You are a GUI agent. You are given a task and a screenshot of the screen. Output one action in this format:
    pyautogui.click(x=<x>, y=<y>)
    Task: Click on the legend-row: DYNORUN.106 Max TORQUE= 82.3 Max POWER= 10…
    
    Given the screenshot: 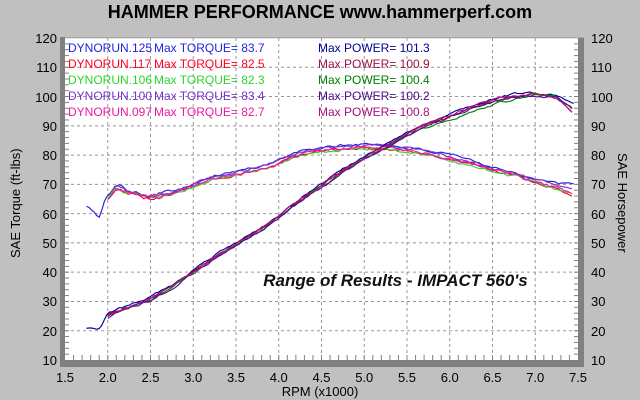 What is the action you would take?
    pyautogui.click(x=278, y=81)
    